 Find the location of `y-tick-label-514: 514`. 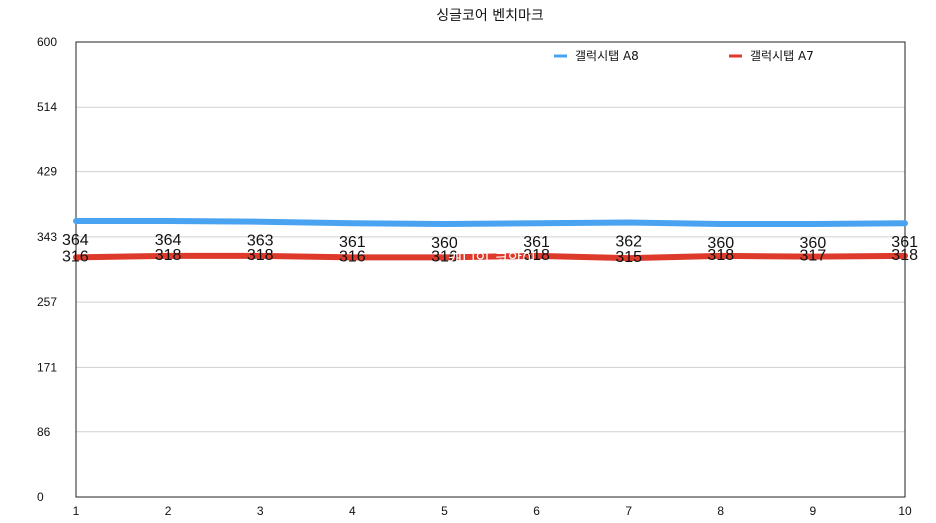

y-tick-label-514: 514 is located at coordinates (47, 107).